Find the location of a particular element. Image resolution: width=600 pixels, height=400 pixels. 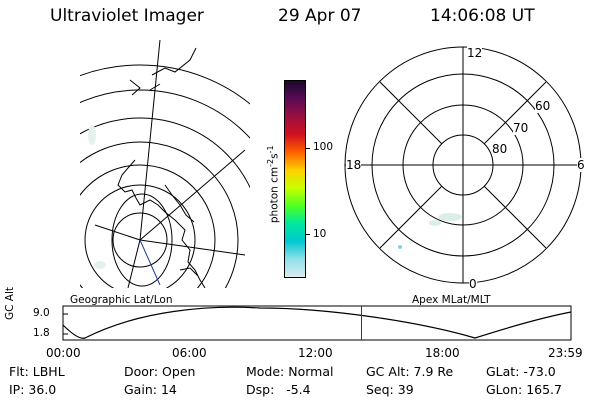

info-door: Door: Open is located at coordinates (160, 371).